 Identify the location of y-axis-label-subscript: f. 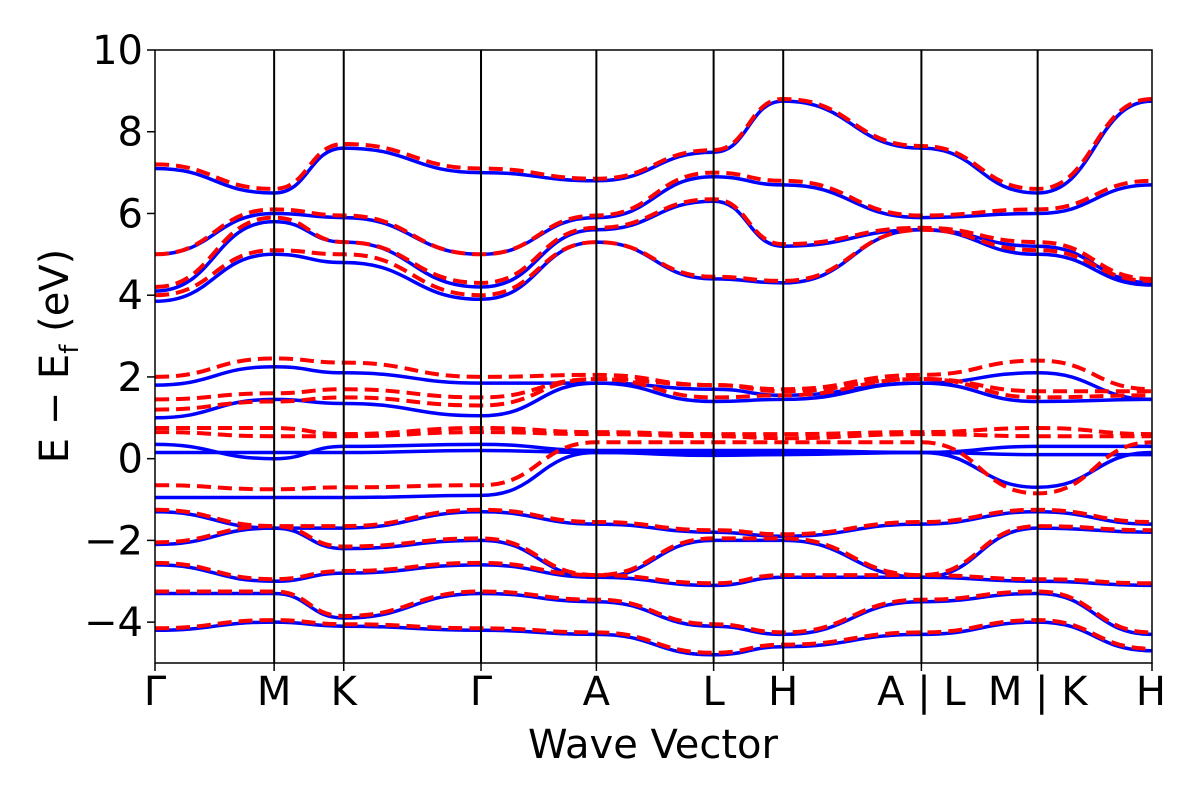
(70, 349).